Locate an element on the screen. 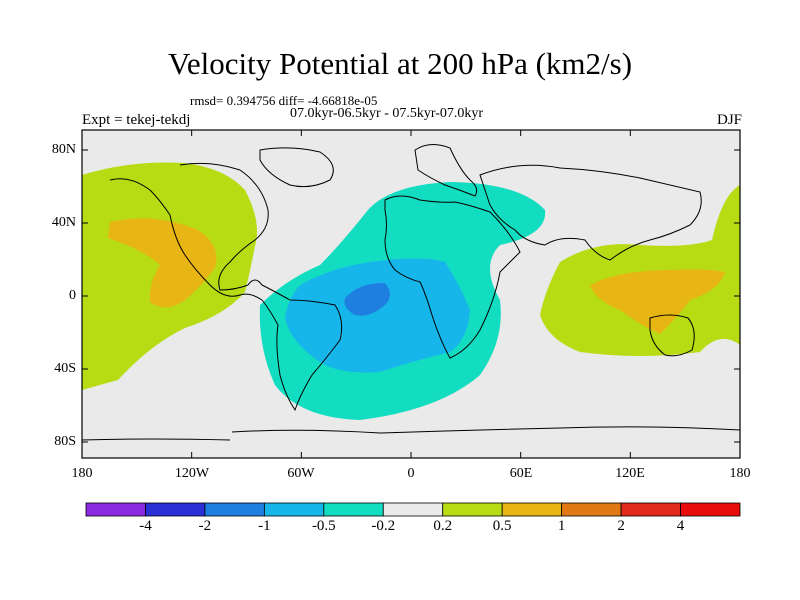 This screenshot has width=800, height=600. colorbar-label: 1 is located at coordinates (561, 526).